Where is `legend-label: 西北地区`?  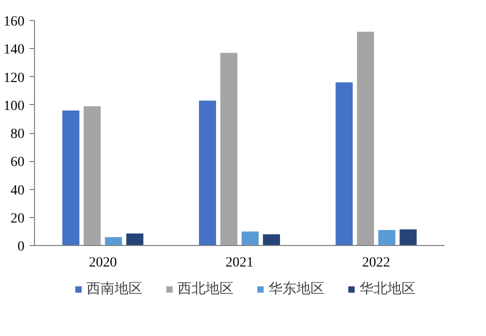
legend-label: 西北地区 is located at coordinates (206, 289).